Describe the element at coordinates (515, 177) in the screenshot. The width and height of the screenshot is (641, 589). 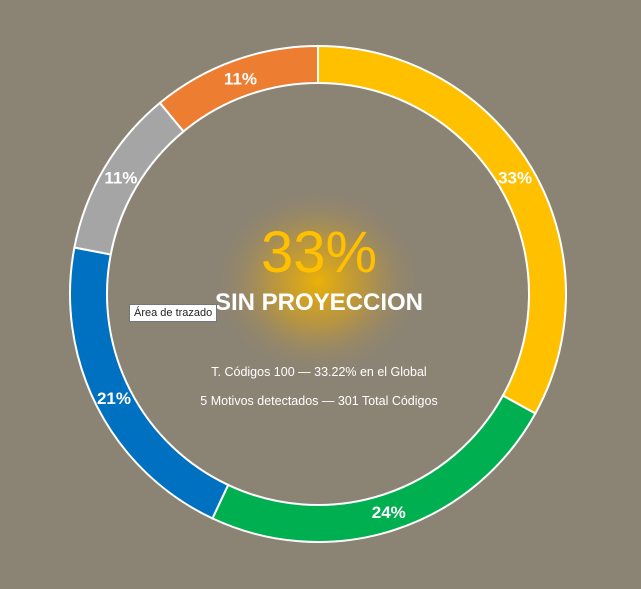
I see `slice-label-1: 33%` at that location.